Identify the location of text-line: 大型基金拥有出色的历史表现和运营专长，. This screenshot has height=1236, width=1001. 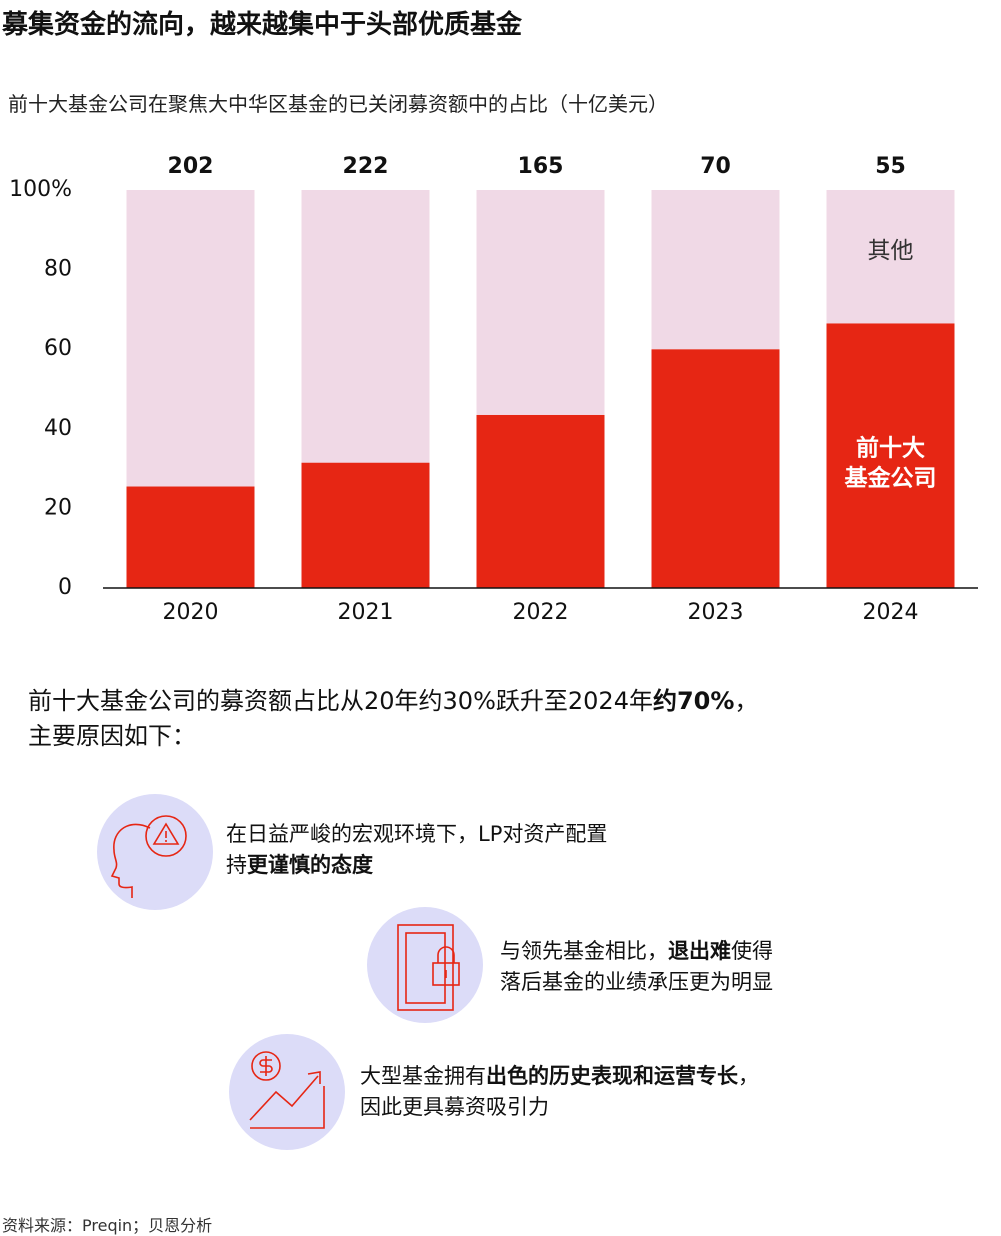
(559, 1076).